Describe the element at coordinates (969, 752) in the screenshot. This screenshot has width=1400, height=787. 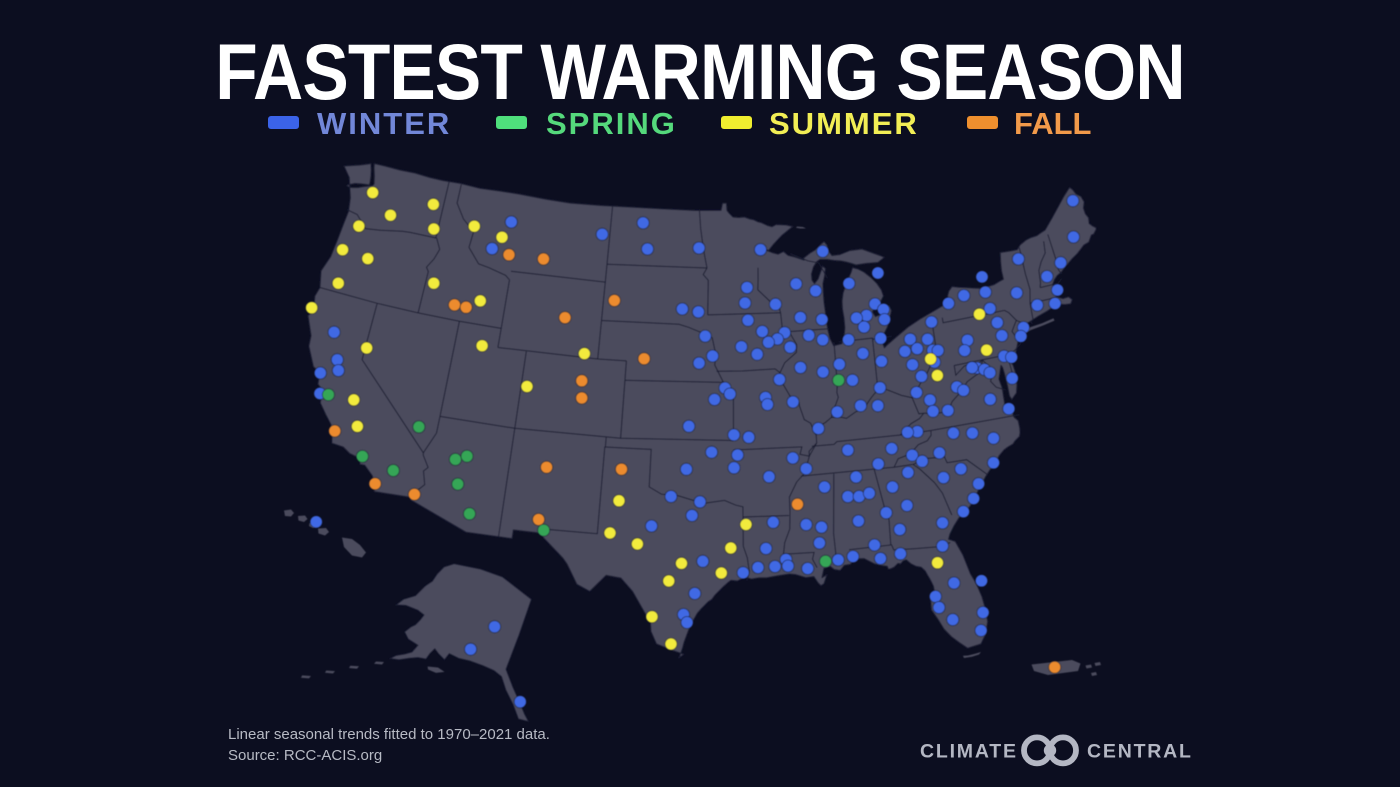
I see `svg-text: CLIMATE` at that location.